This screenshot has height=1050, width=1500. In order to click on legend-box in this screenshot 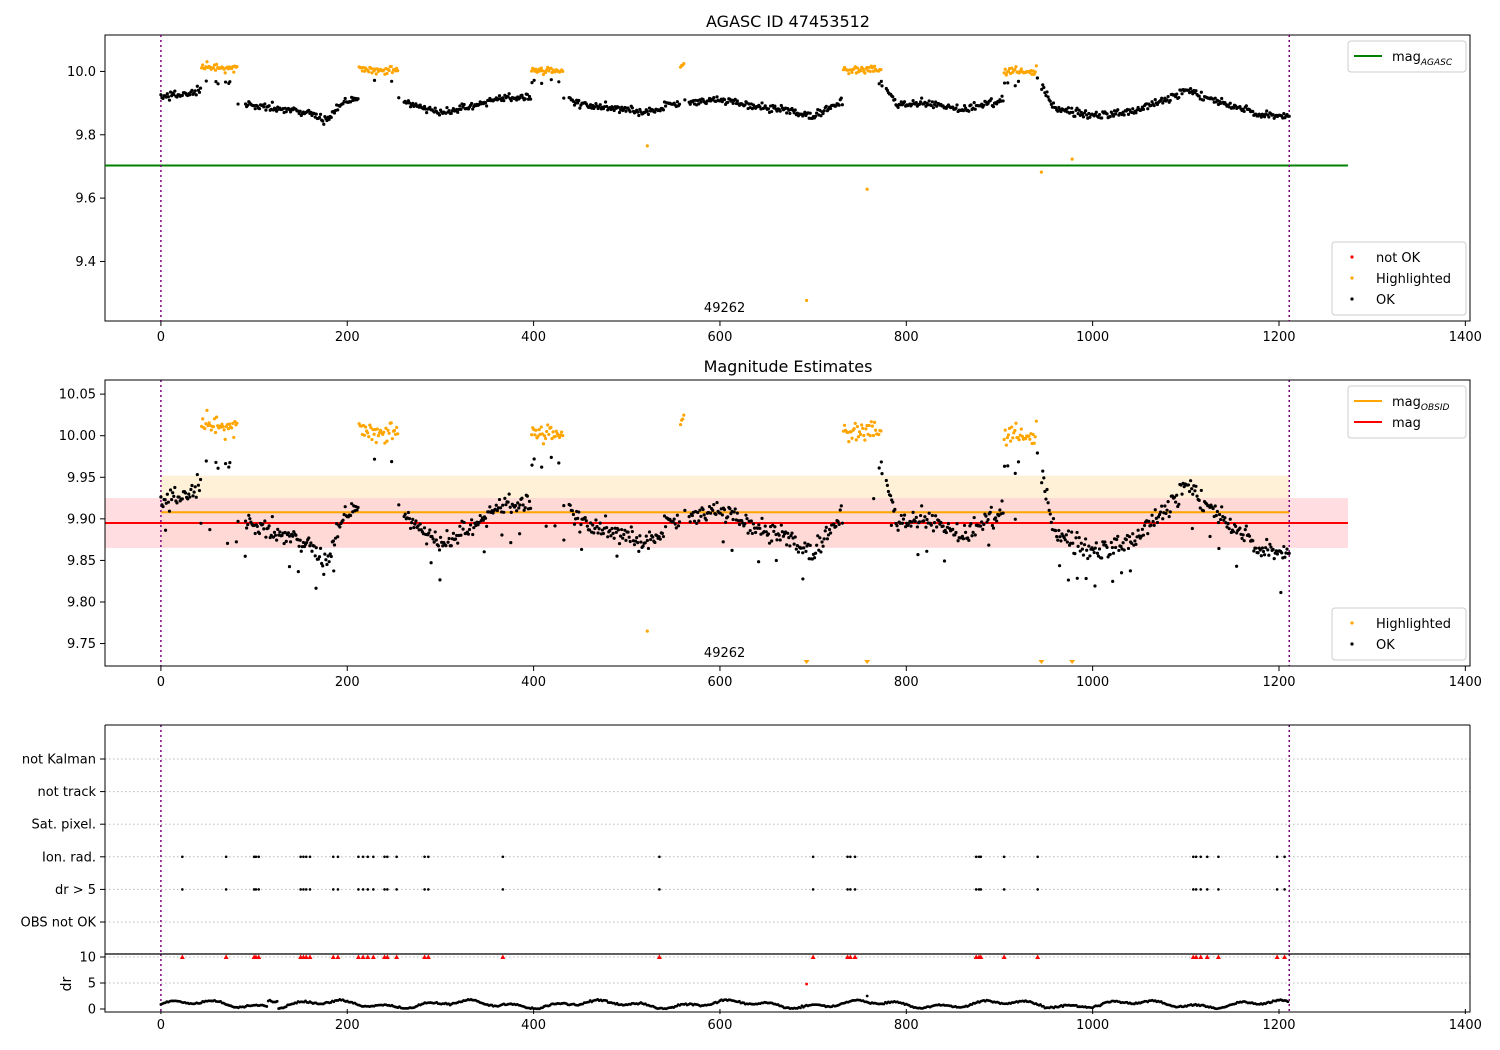, I will do `click(1407, 412)`.